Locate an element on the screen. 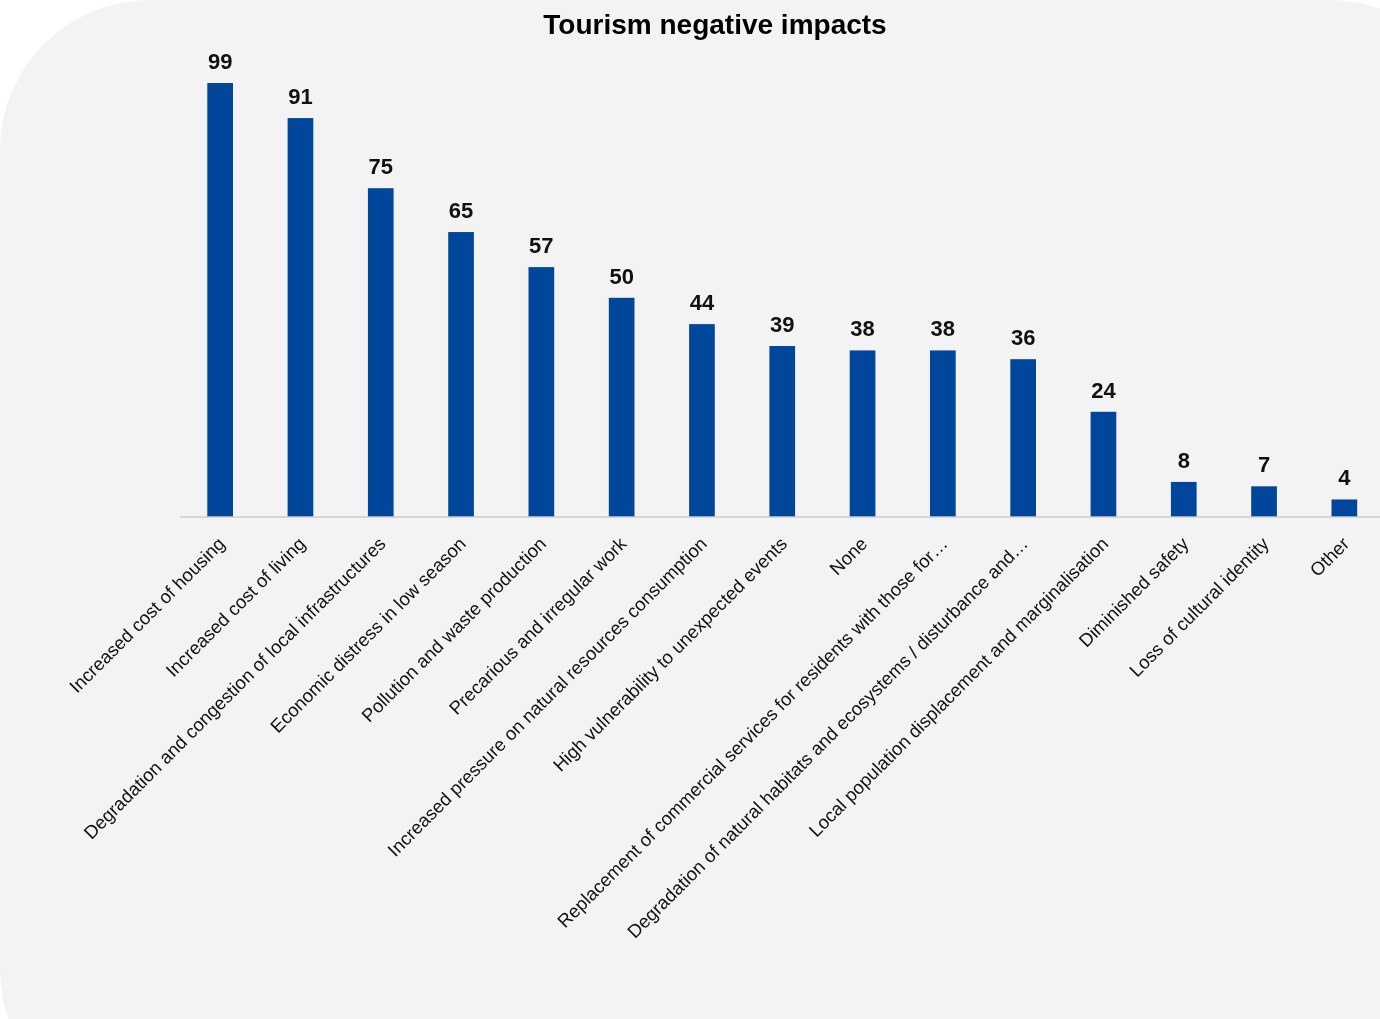  data-label: 57 is located at coordinates (541, 246).